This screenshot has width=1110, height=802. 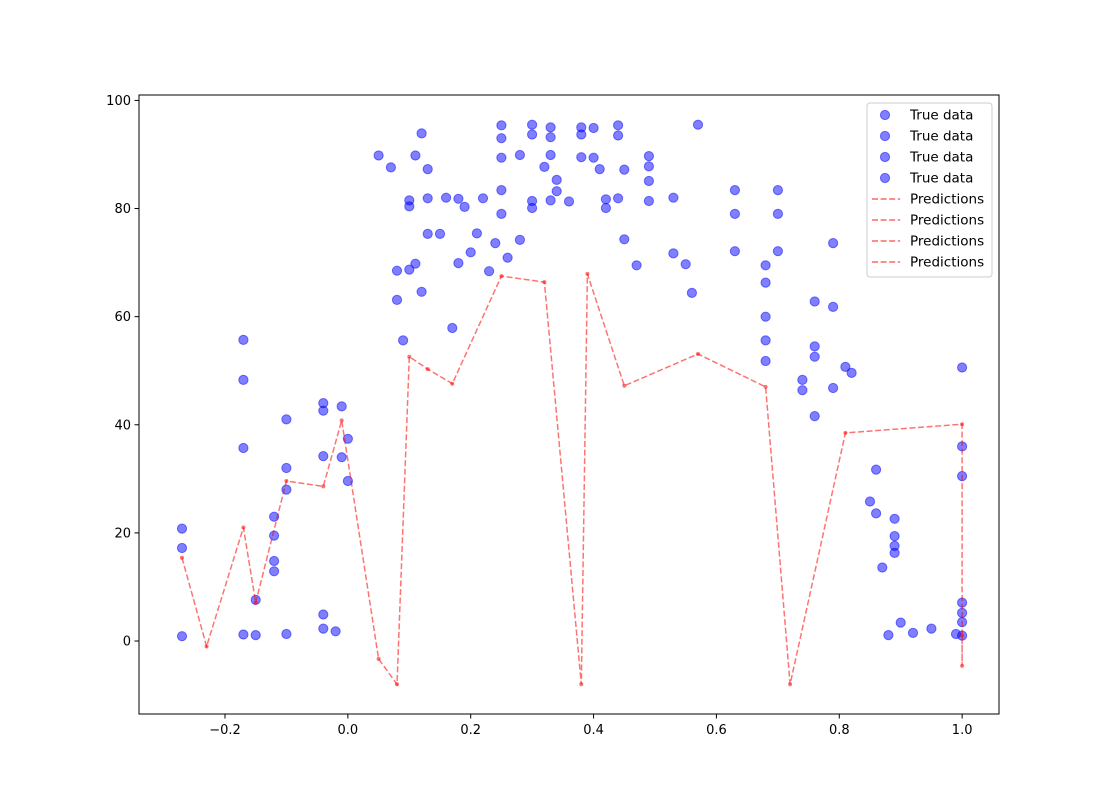 What do you see at coordinates (127, 642) in the screenshot?
I see `y-tick-label: 0` at bounding box center [127, 642].